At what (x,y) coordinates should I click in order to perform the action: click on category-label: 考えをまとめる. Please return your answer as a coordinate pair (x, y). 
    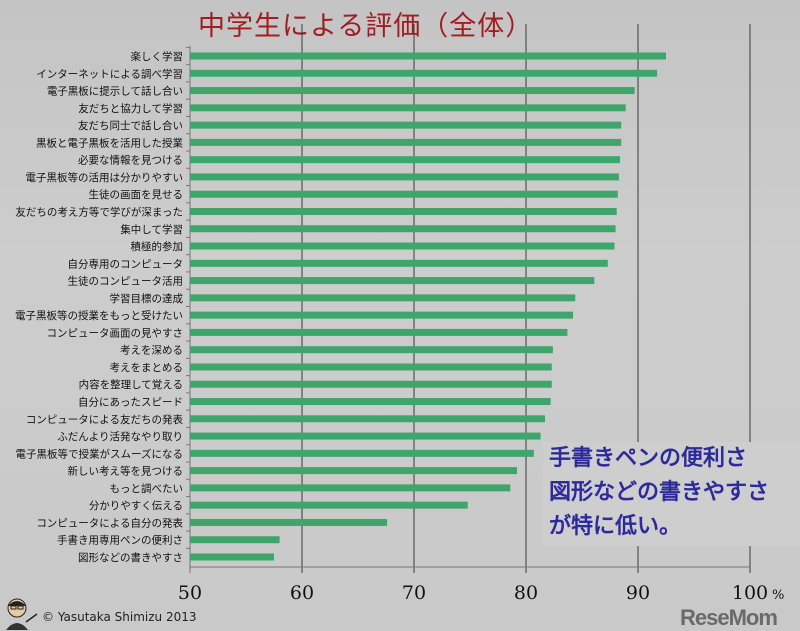
    Looking at the image, I should click on (147, 368).